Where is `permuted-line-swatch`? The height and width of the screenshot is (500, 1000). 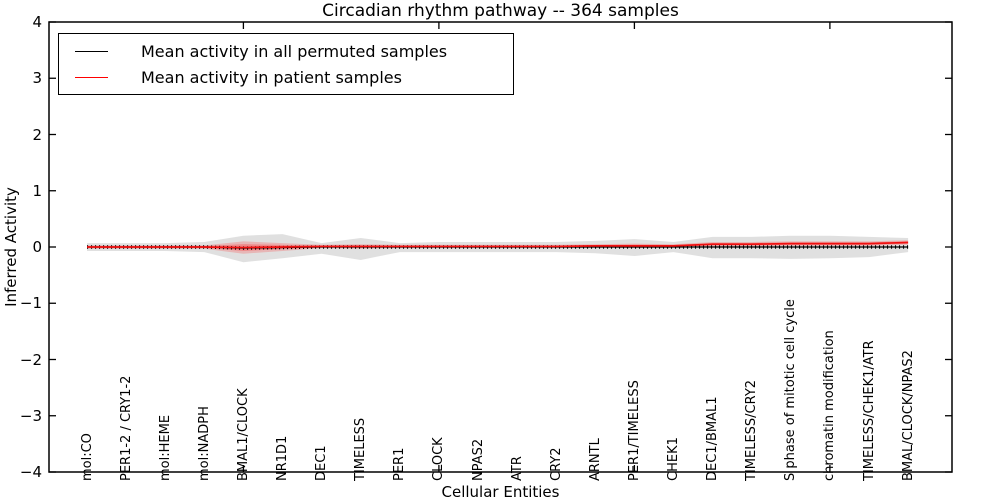
permuted-line-swatch is located at coordinates (91, 51).